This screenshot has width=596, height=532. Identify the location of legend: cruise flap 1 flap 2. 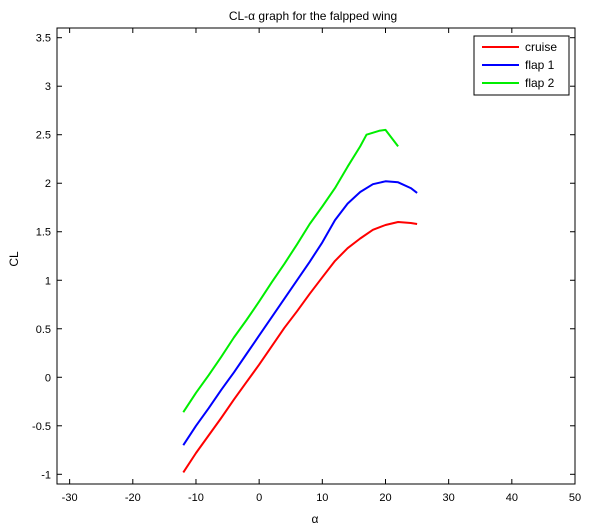
(521, 65).